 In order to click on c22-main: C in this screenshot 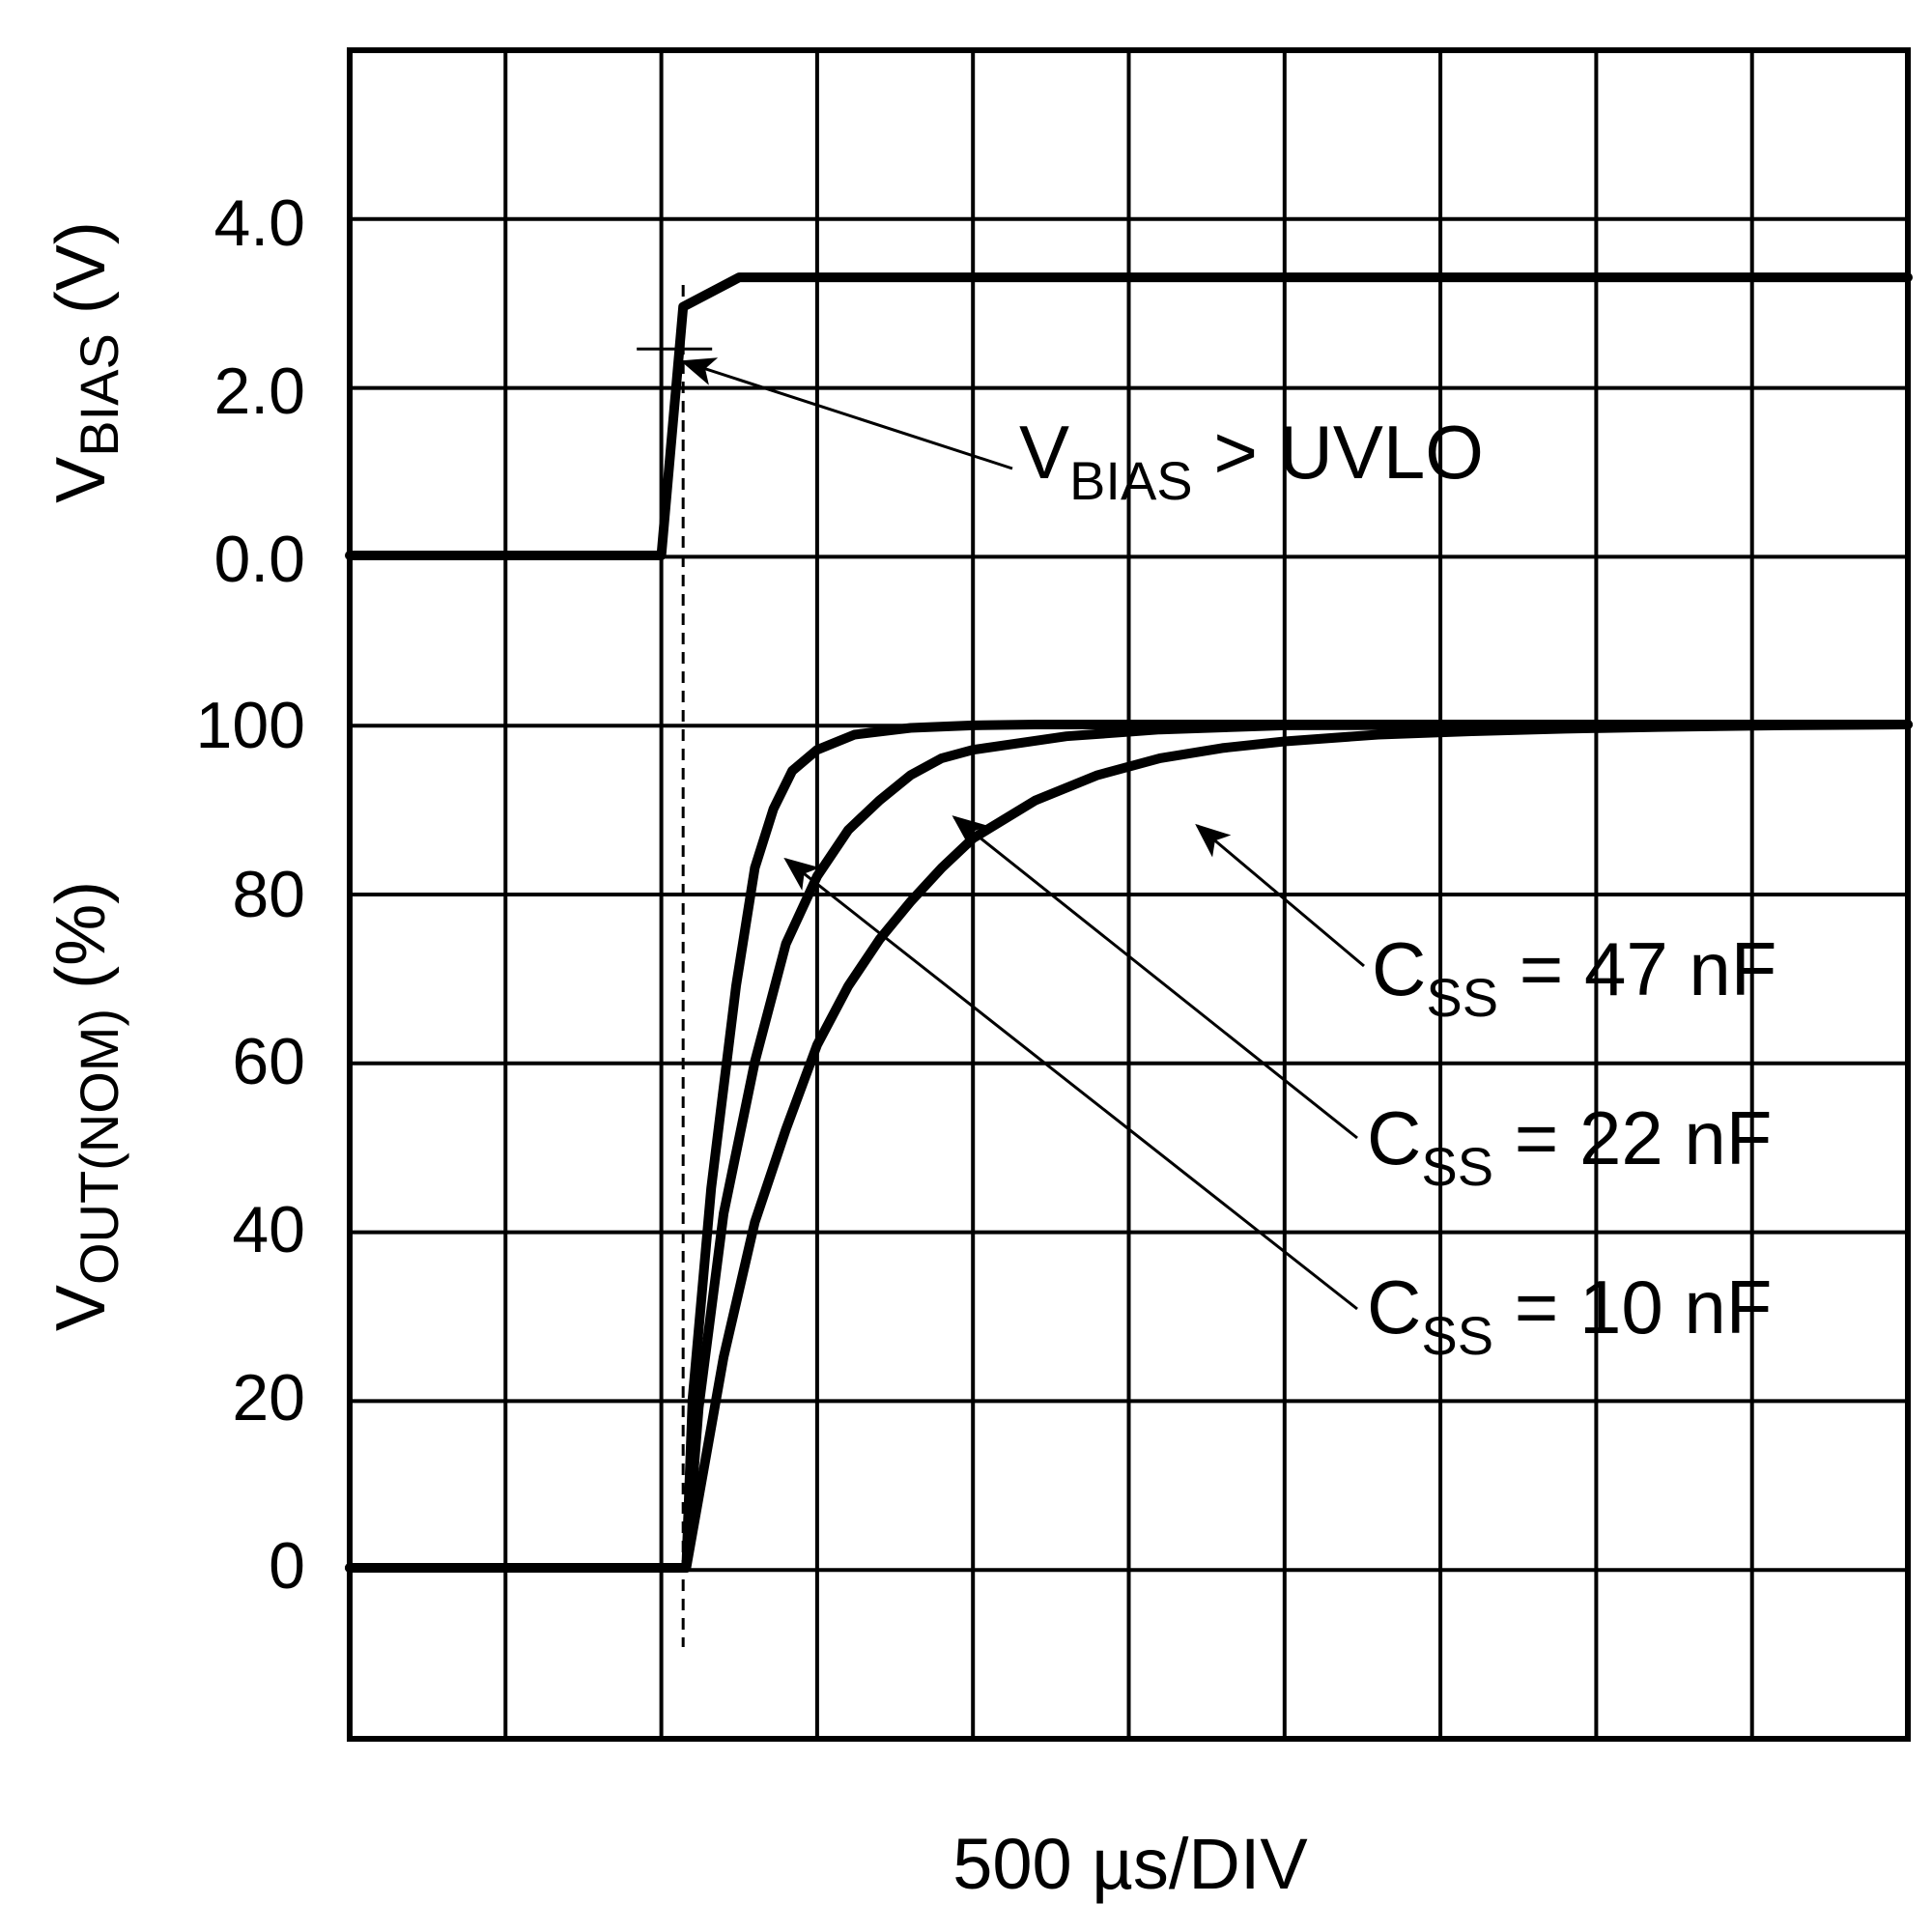, I will do `click(1394, 1137)`.